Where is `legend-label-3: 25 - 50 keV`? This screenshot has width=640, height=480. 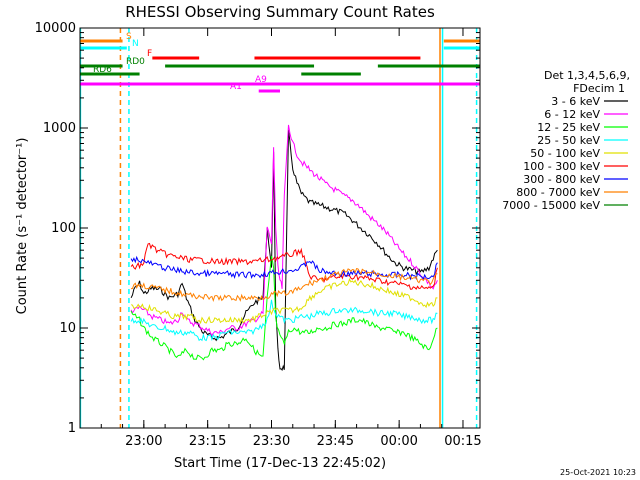 legend-label-3: 25 - 50 keV is located at coordinates (568, 140).